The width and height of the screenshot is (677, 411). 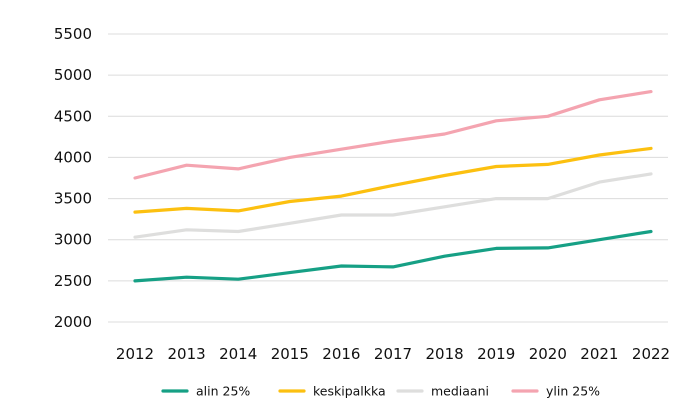 What do you see at coordinates (496, 354) in the screenshot?
I see `x-tick-label: 2019` at bounding box center [496, 354].